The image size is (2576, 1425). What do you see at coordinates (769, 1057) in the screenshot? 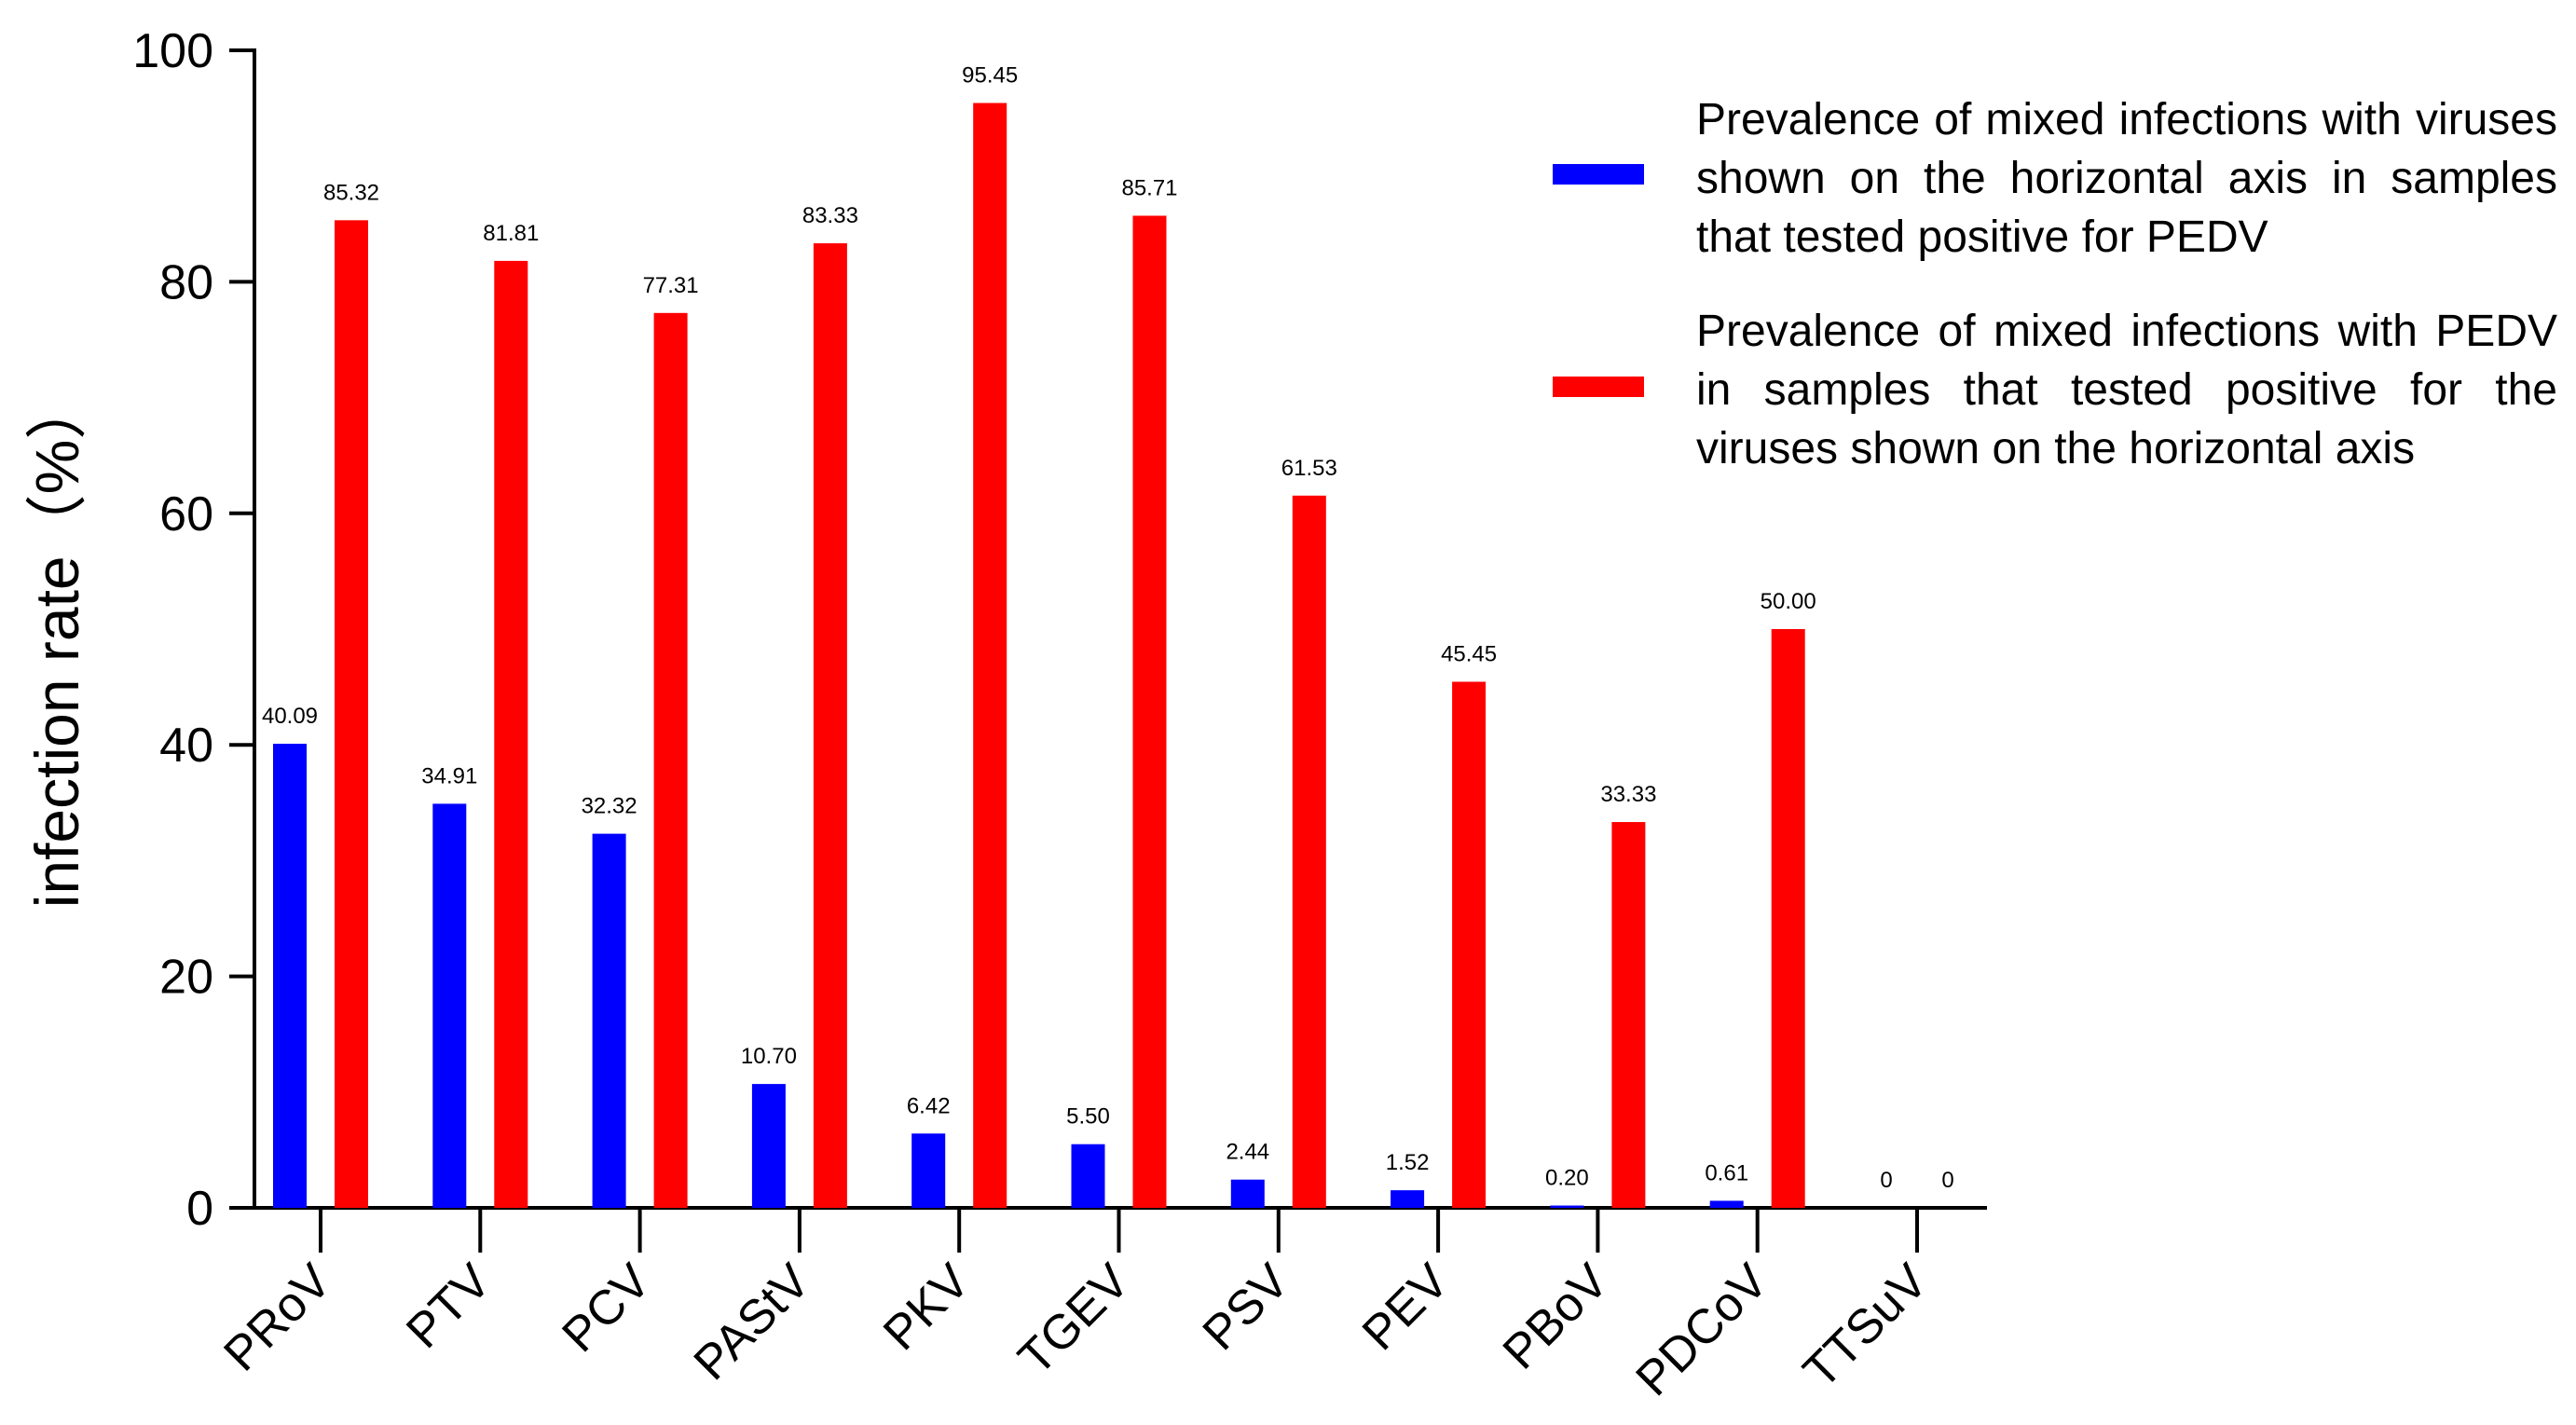
I see `data-label: 10.70` at bounding box center [769, 1057].